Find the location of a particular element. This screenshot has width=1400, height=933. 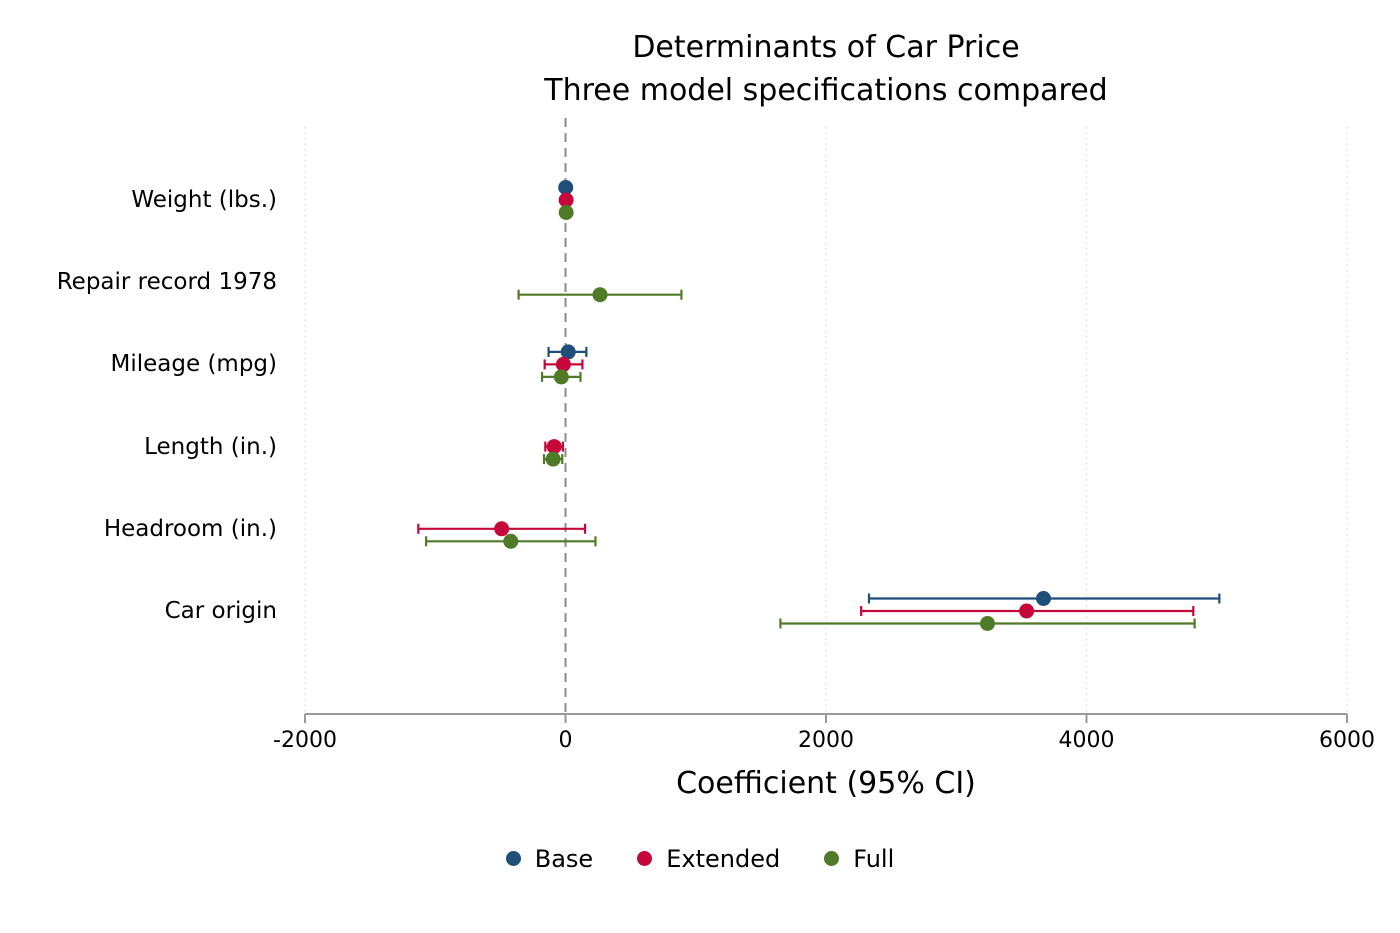

legend: Base Extended Full is located at coordinates (700, 859).